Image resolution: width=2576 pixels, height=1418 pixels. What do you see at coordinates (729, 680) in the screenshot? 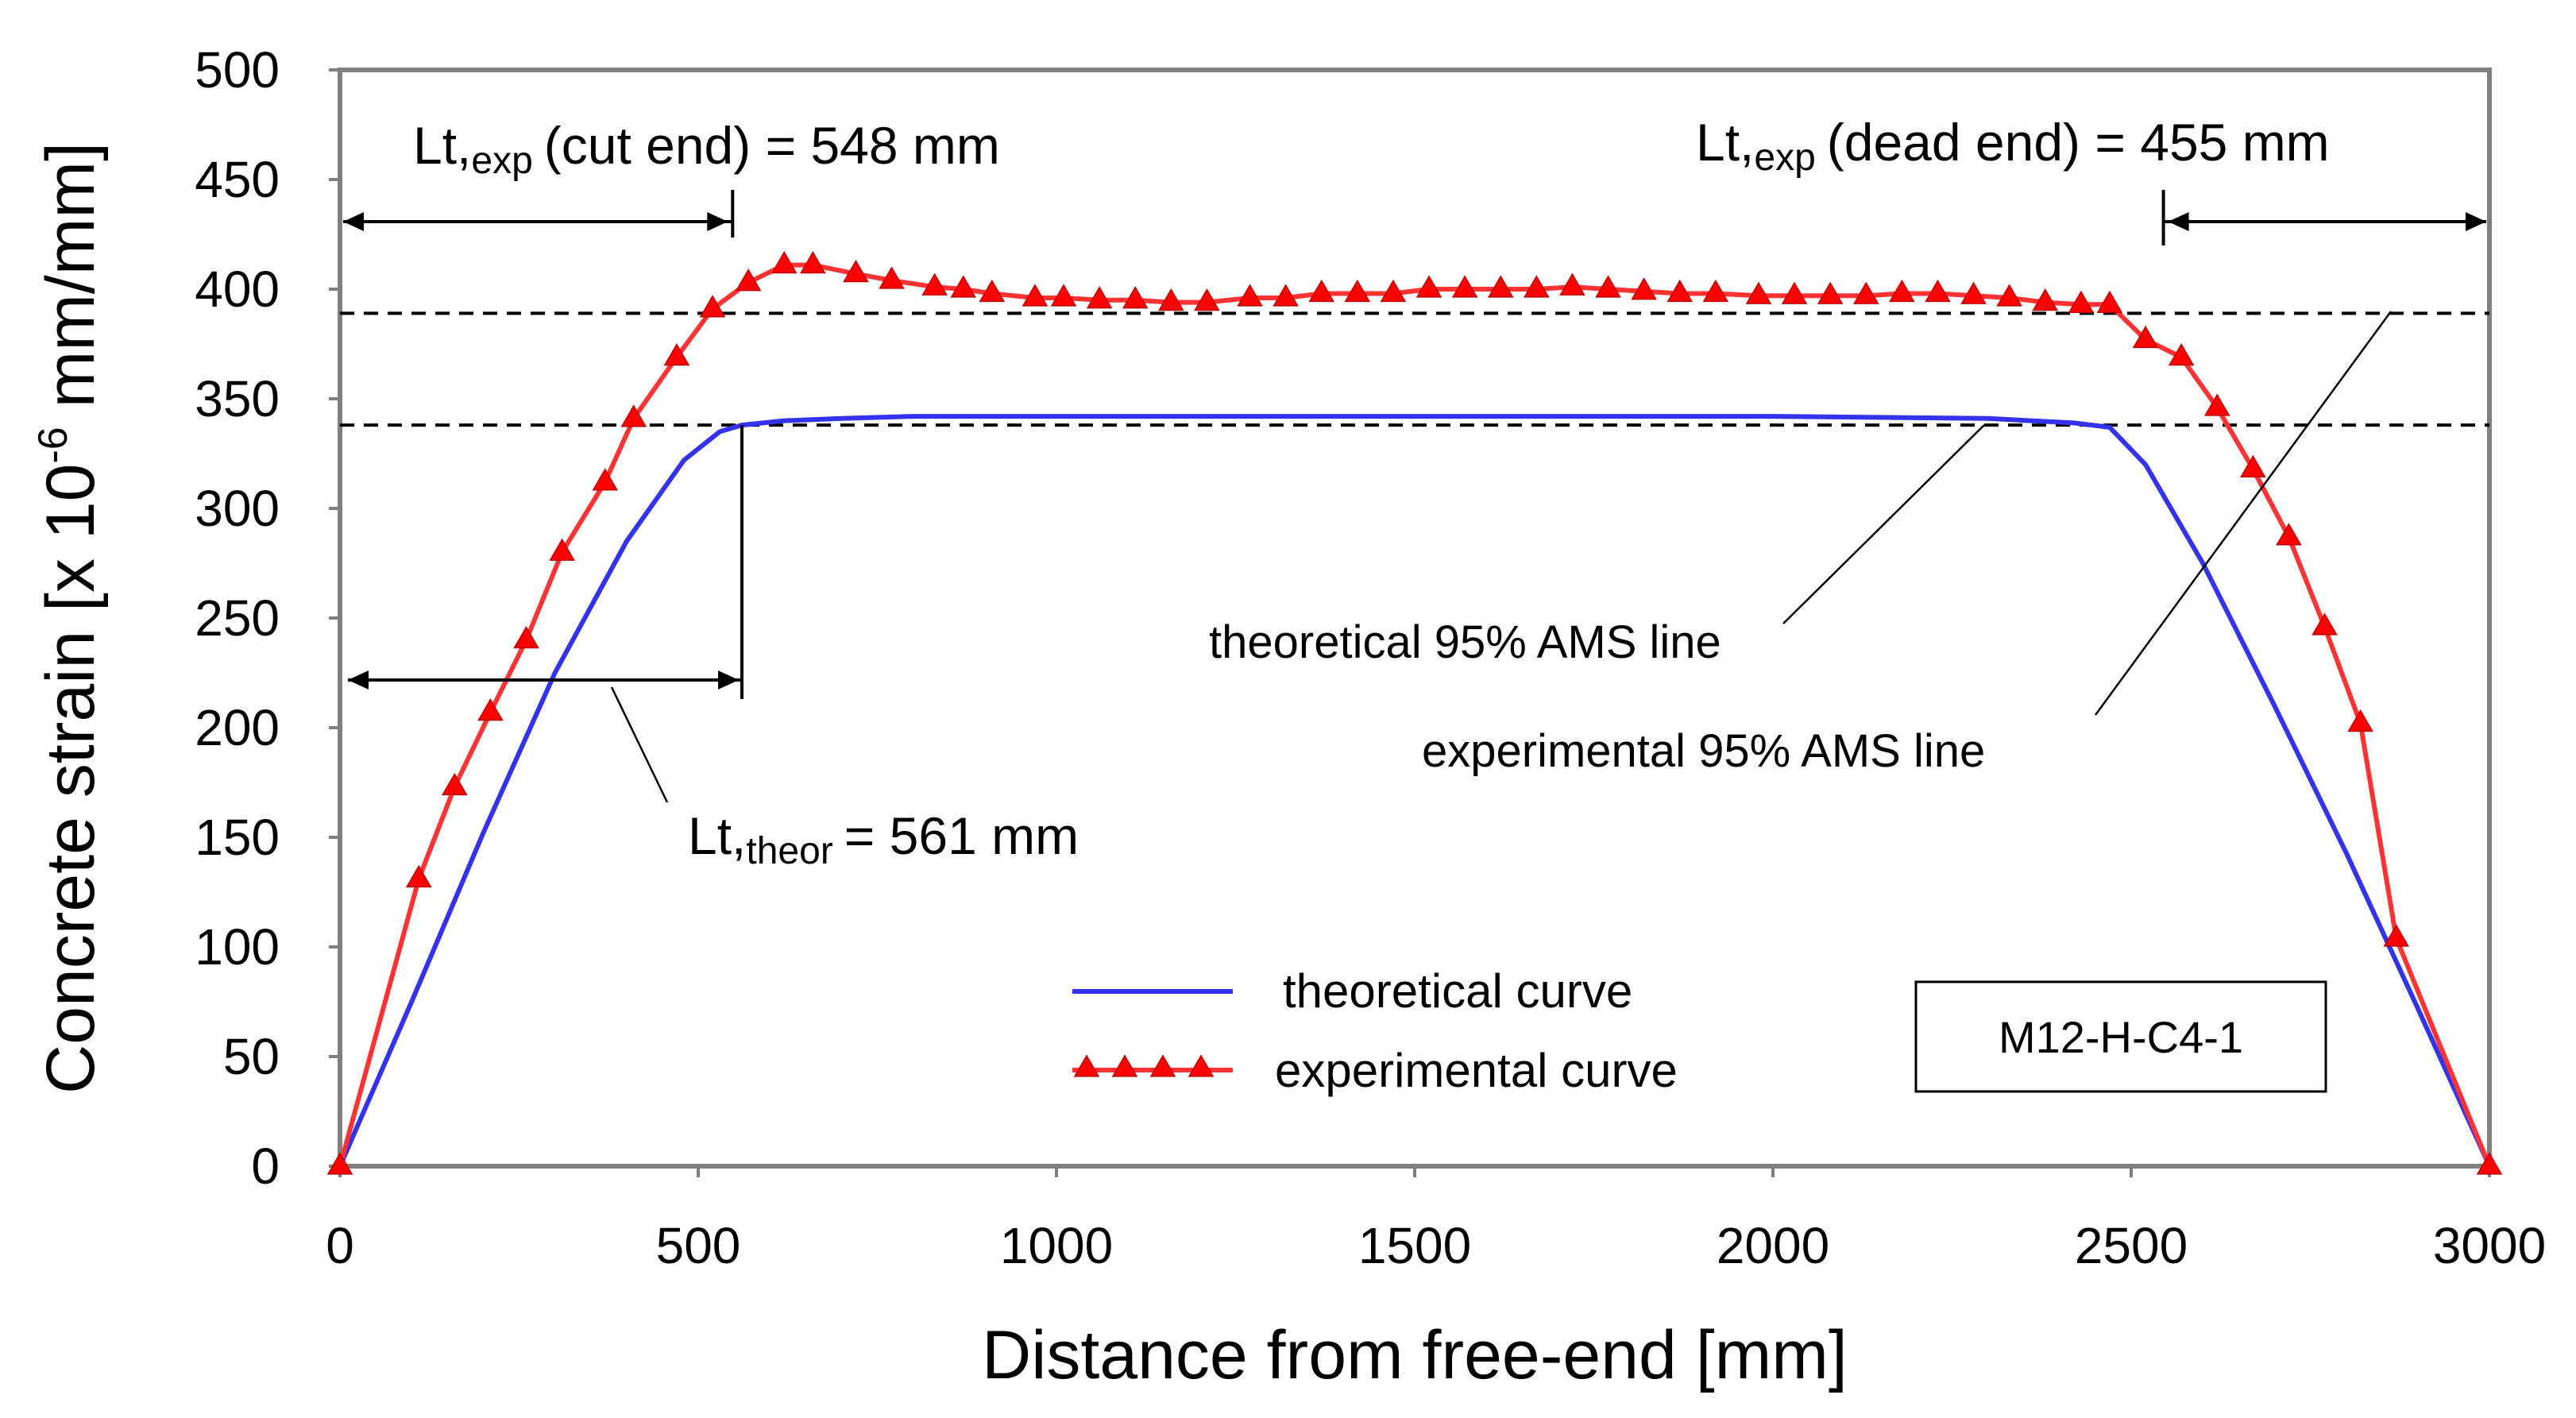
I see `lt-theor-arrowhead-right` at bounding box center [729, 680].